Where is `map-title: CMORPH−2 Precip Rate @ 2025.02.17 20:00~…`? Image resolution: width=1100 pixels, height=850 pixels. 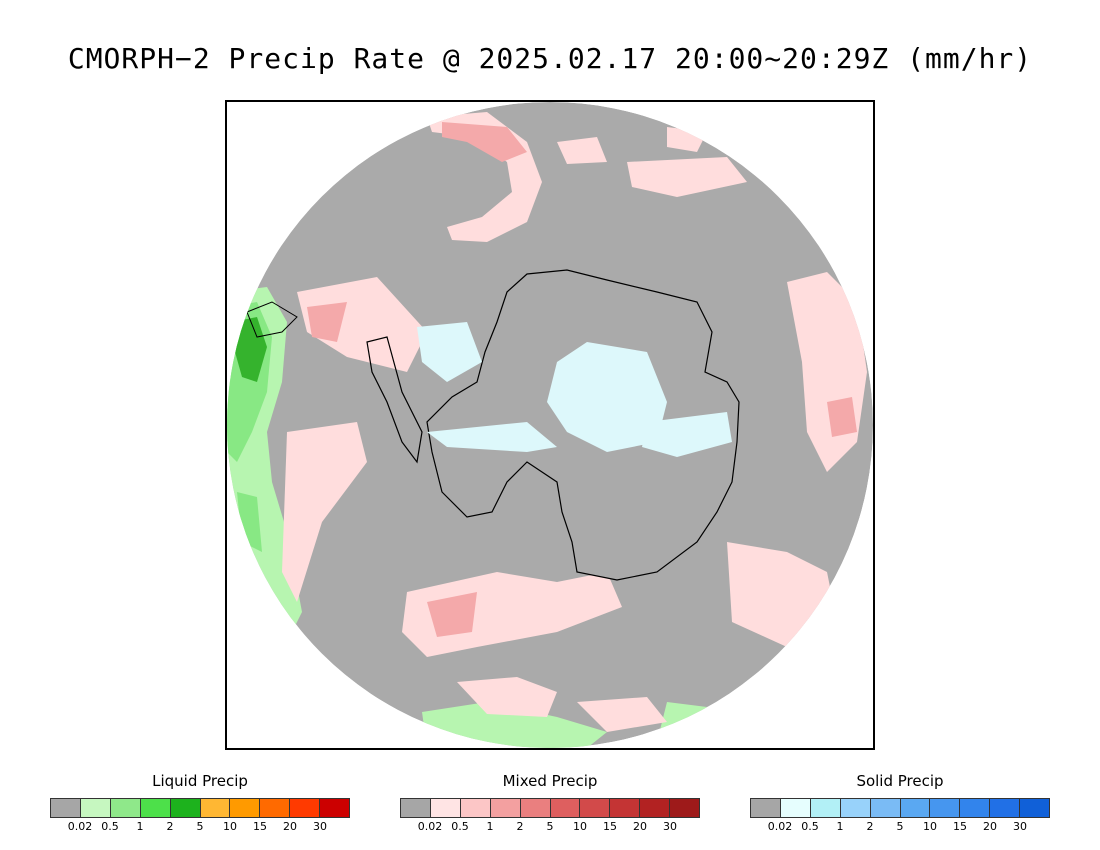
map-title: CMORPH−2 Precip Rate @ 2025.02.17 20:00~… is located at coordinates (550, 58).